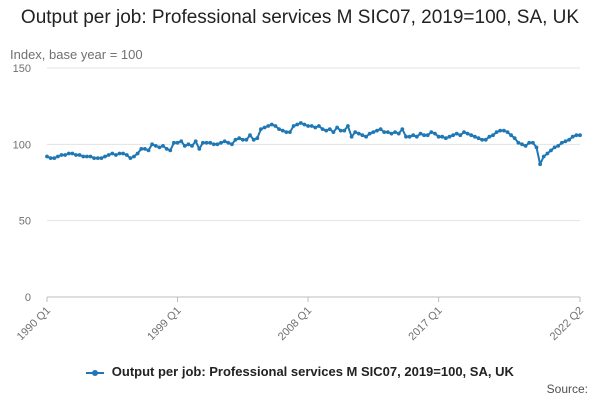 The image size is (600, 400). Describe the element at coordinates (567, 389) in the screenshot. I see `source-label: Source:` at that location.